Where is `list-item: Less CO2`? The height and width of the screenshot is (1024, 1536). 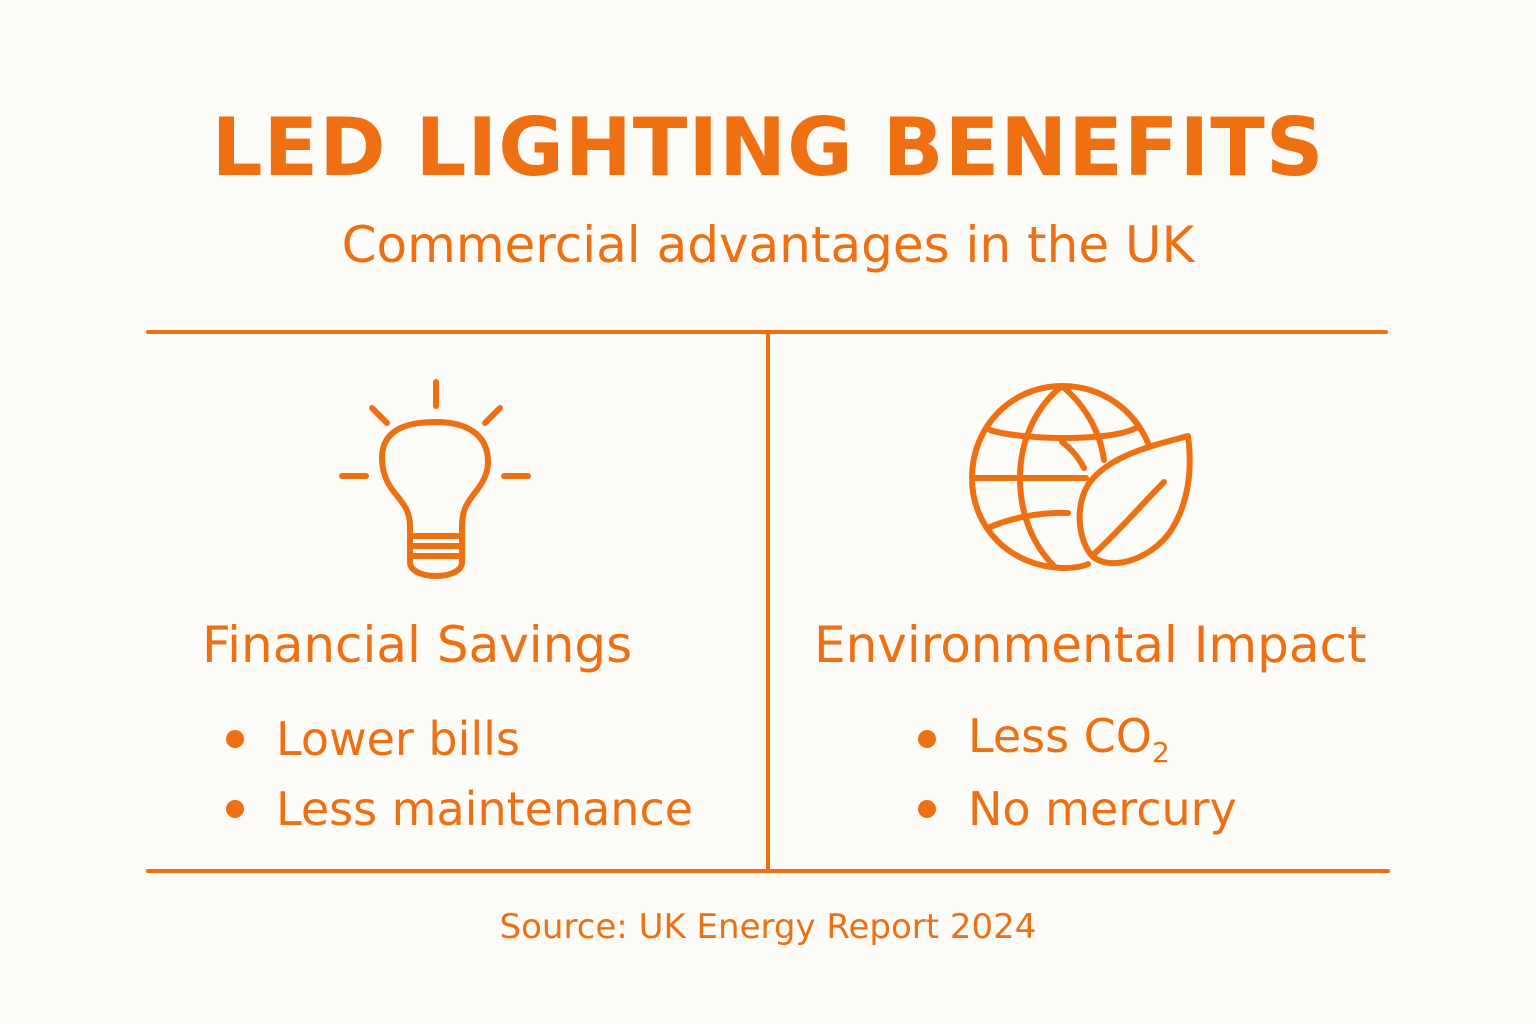
list-item: Less CO2 is located at coordinates (1075, 739).